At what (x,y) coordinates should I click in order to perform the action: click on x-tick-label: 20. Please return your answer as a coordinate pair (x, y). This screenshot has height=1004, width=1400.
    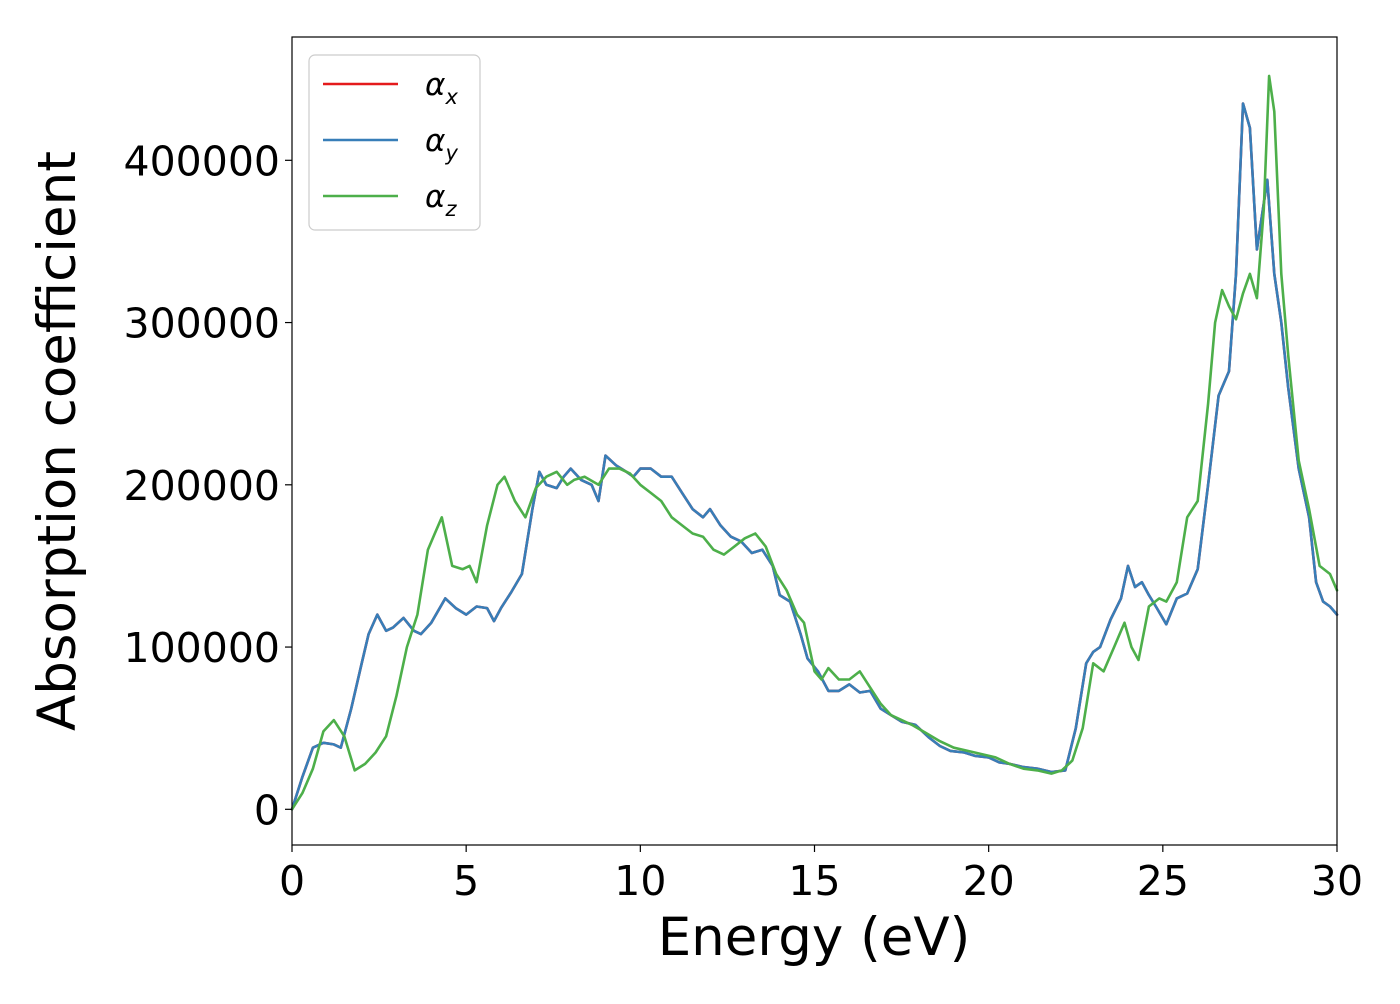
    Looking at the image, I should click on (989, 881).